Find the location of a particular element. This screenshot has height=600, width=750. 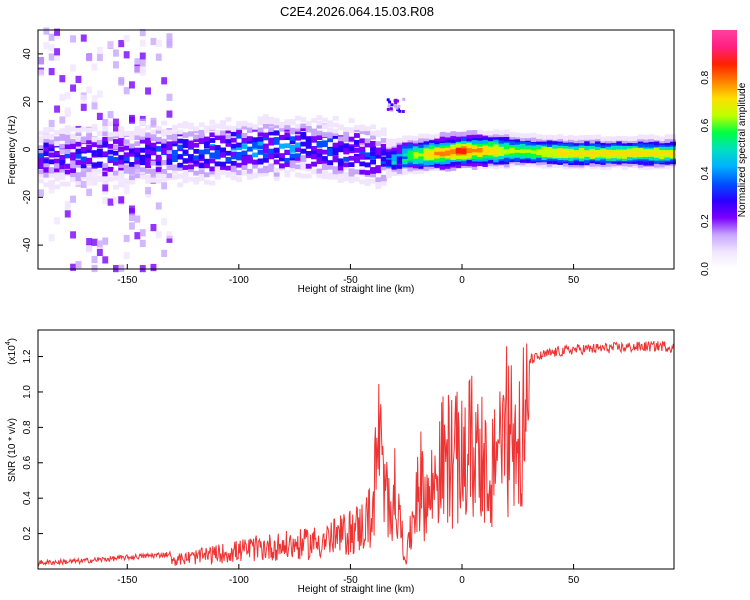

y-tick-label: 1.2 is located at coordinates (27, 356).